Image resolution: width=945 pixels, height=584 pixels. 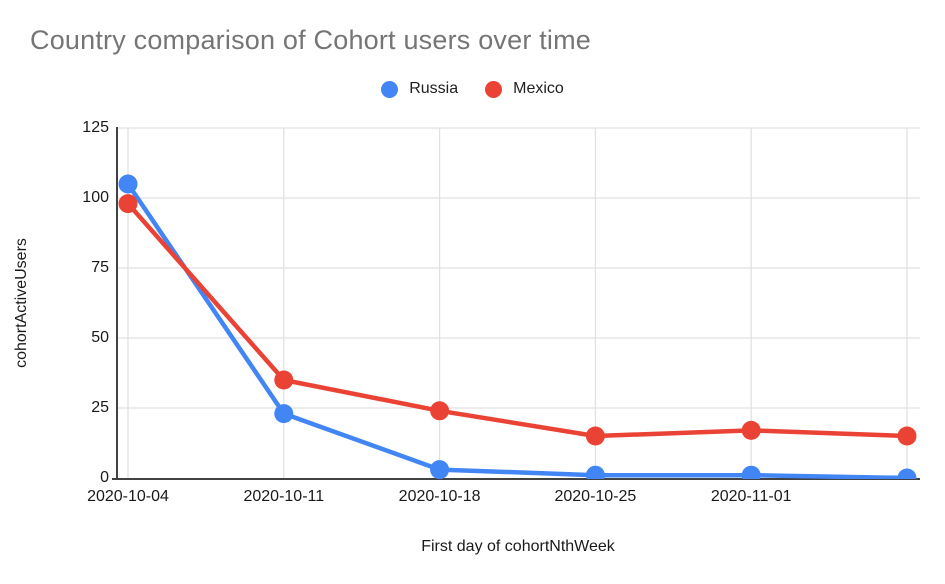 I want to click on legend-label-russia: Russia, so click(x=434, y=88).